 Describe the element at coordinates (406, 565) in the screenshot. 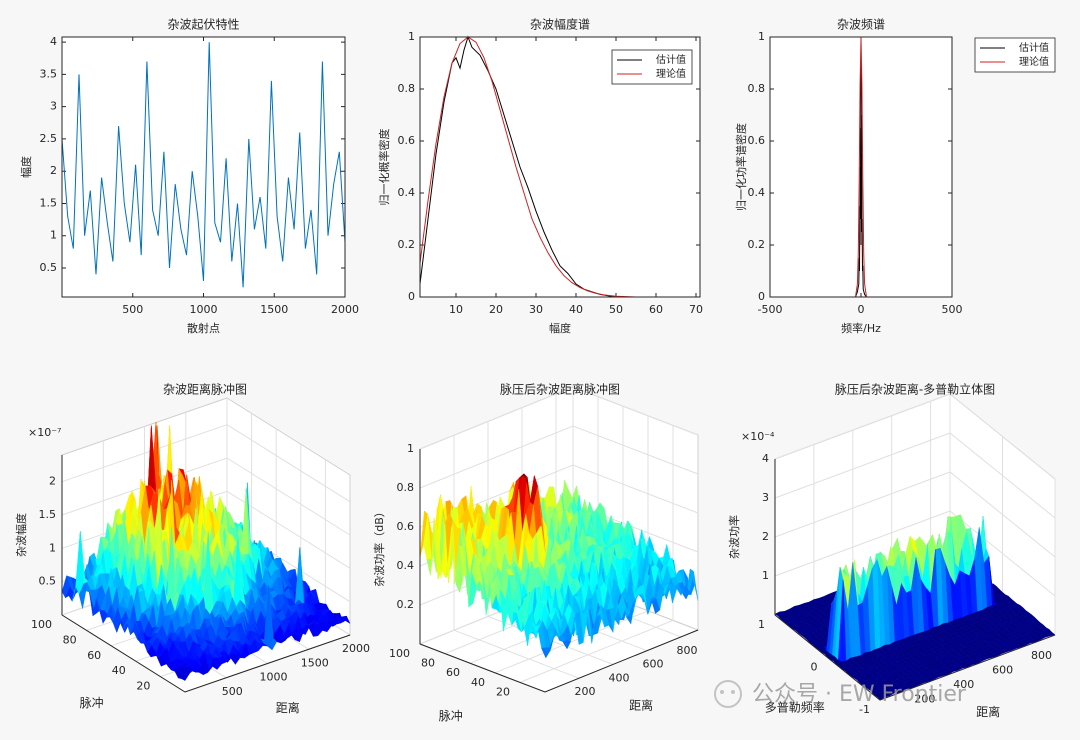

I see `z-tick-label: 0.4` at that location.